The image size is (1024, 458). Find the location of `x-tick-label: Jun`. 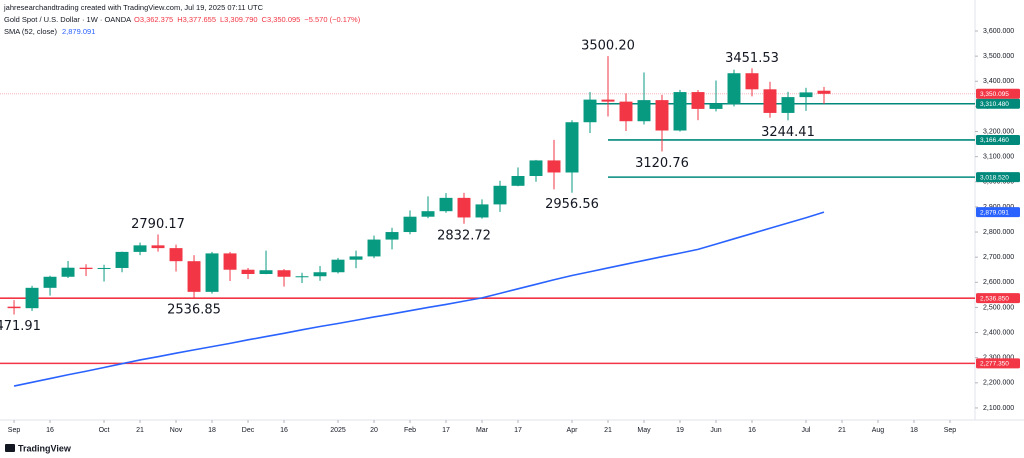

x-tick-label: Jun is located at coordinates (715, 430).